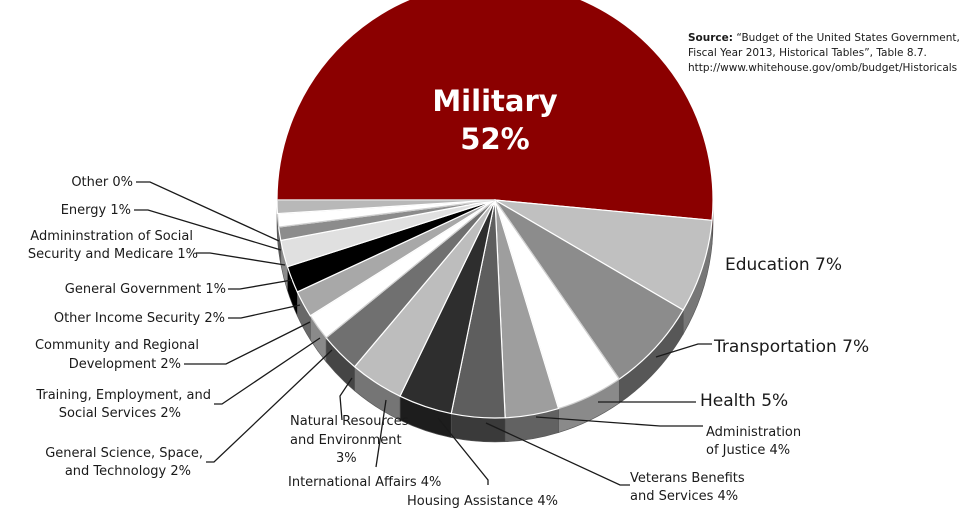 The height and width of the screenshot is (511, 968). What do you see at coordinates (683, 350) in the screenshot?
I see `leader-line-transportation` at bounding box center [683, 350].